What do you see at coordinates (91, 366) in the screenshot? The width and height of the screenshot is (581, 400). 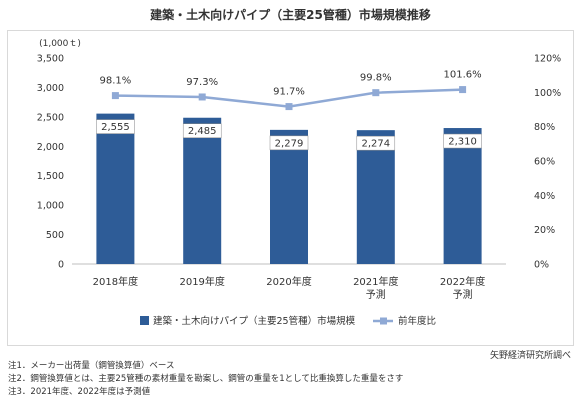 I see `footnote-1: 注1．メーカー出荷量（鋼管換算値）ベース` at bounding box center [91, 366].